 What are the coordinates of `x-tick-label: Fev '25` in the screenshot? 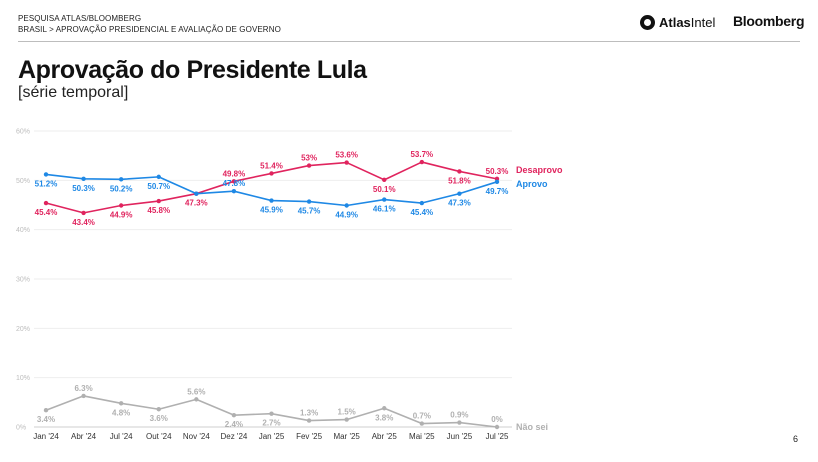 It's located at (309, 436).